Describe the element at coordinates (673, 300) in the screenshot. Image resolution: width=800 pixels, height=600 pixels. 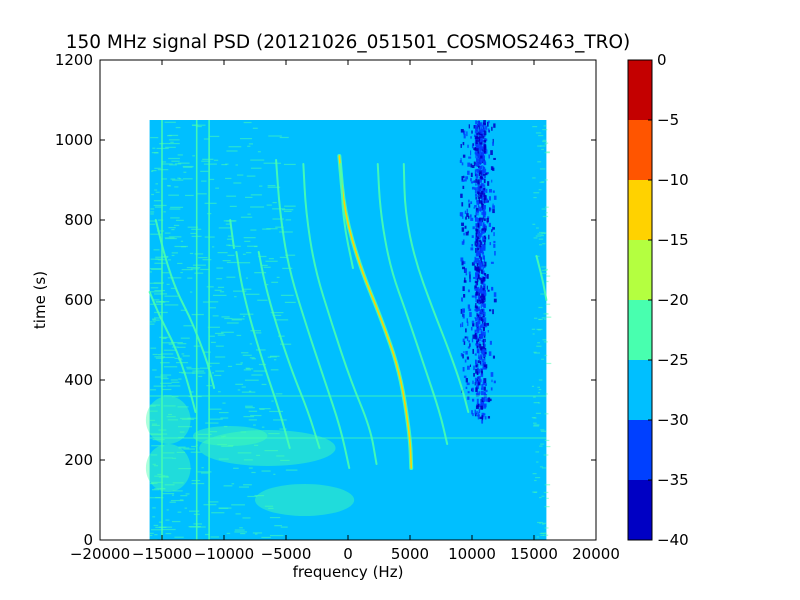
I see `colorbar-tick-label: −20` at that location.